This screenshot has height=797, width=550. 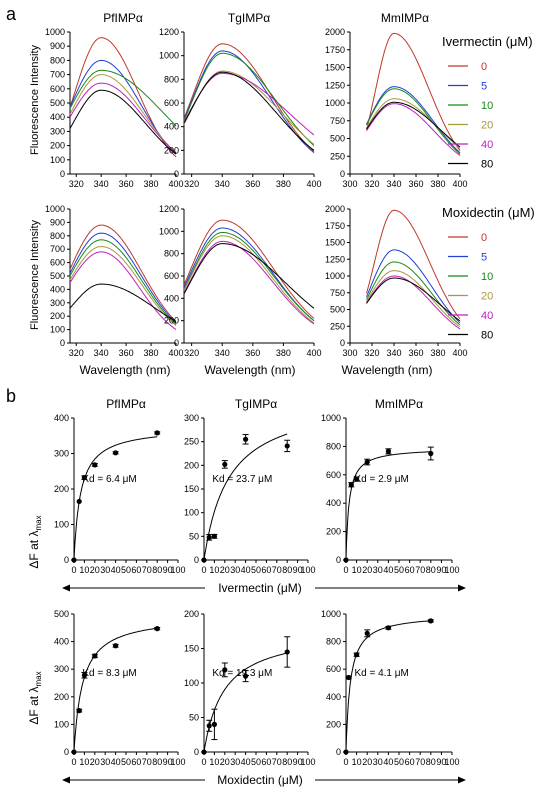 I want to click on legend-area: 0 5 10 20 40 80 0 5 10 20 40 80, so click(x=470, y=201).